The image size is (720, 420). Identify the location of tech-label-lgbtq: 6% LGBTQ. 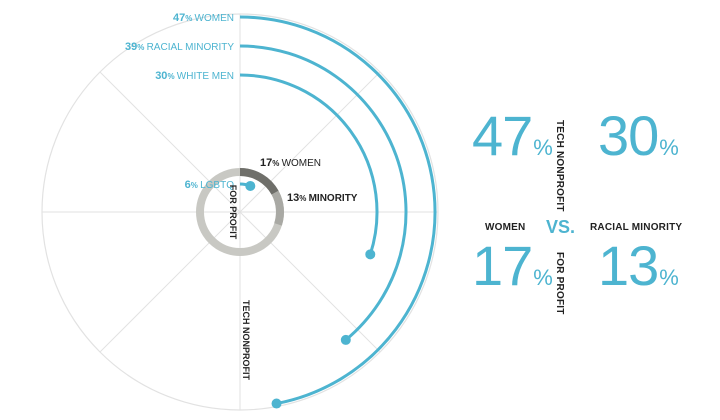
(210, 185).